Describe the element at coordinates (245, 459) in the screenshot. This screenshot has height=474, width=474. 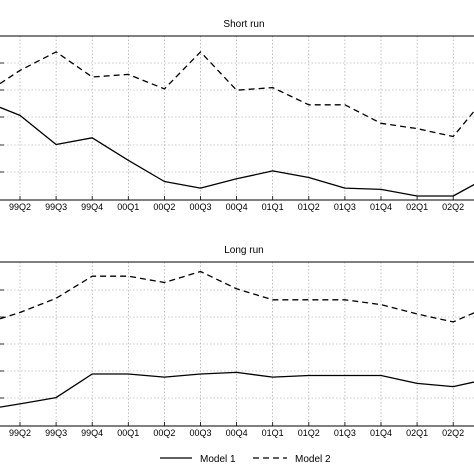
I see `legend: Model 1 Model 2` at that location.